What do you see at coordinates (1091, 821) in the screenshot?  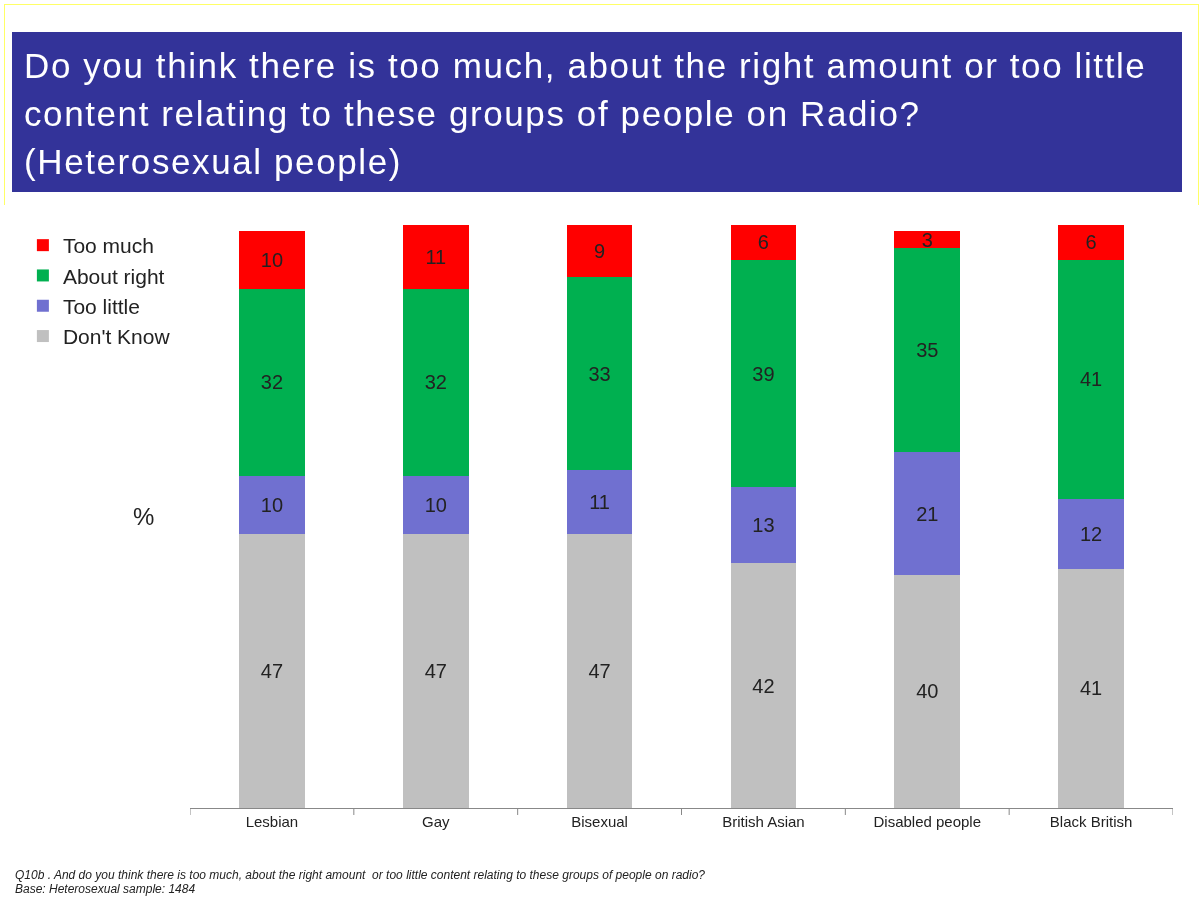 I see `x-tick-label: Black British` at bounding box center [1091, 821].